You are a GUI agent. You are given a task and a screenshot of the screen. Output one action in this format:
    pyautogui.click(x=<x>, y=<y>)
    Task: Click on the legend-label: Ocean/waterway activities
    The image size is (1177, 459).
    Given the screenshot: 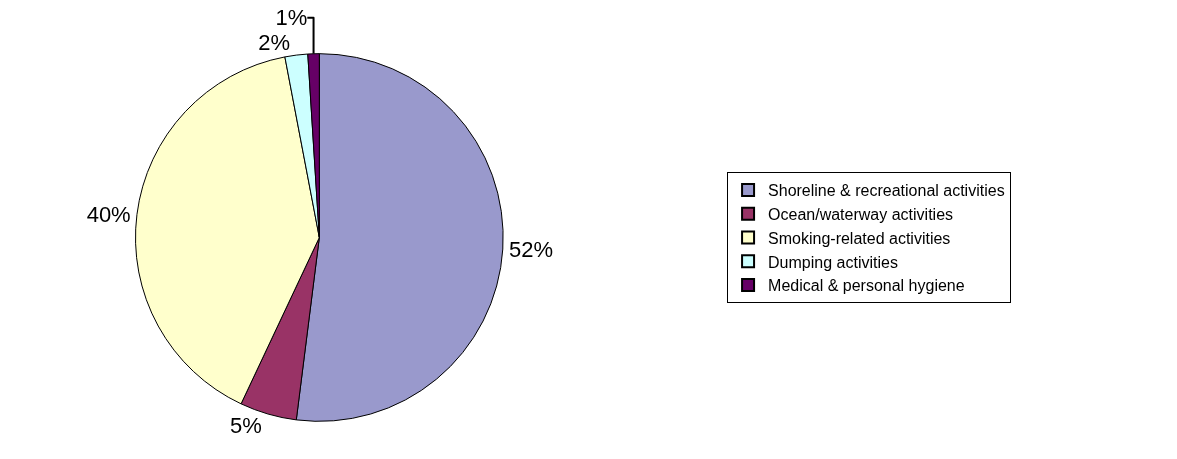 What is the action you would take?
    pyautogui.click(x=861, y=214)
    